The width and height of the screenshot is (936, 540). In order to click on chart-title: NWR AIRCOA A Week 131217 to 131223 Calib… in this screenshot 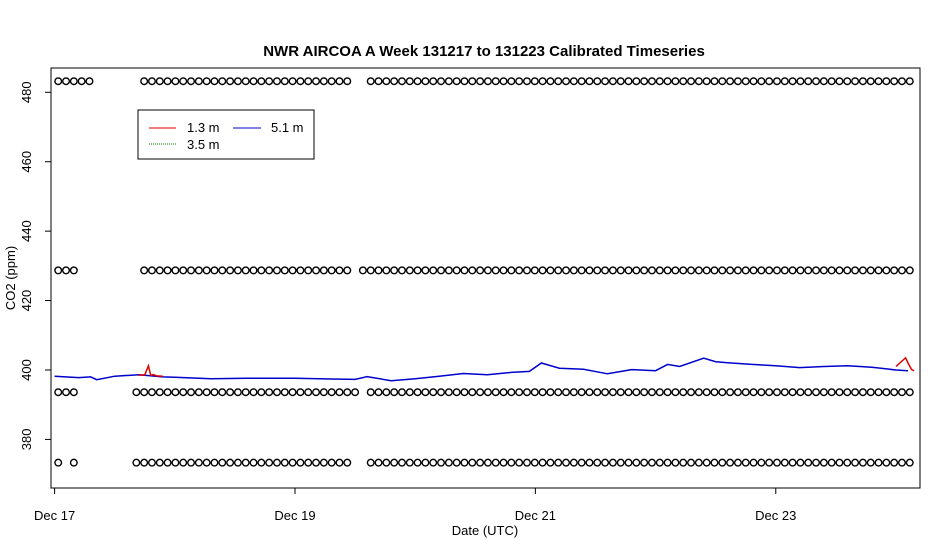, I will do `click(484, 51)`.